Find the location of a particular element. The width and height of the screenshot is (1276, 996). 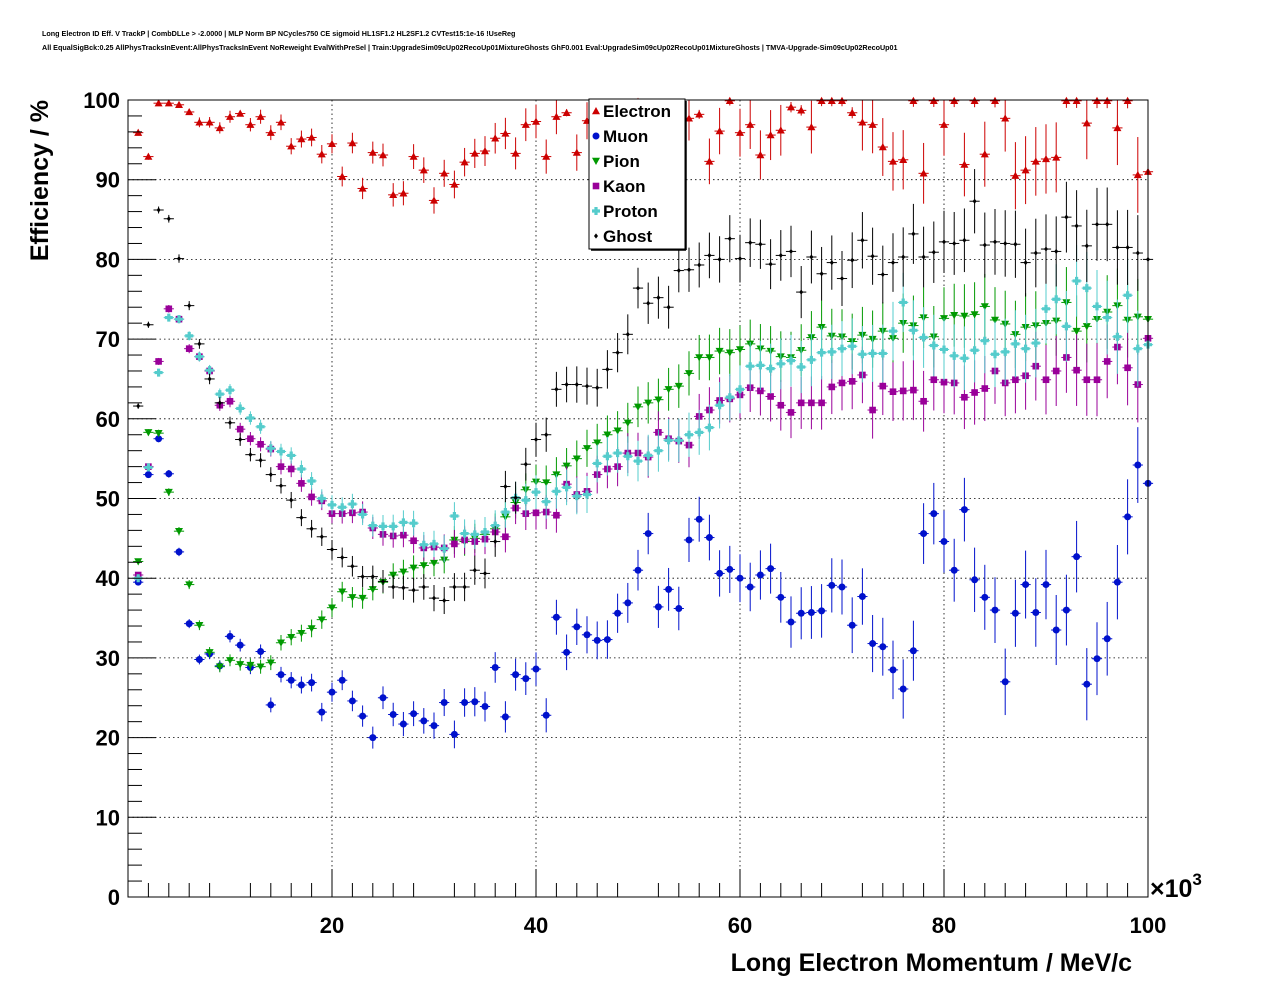

y-tick-label: 20 is located at coordinates (108, 738).